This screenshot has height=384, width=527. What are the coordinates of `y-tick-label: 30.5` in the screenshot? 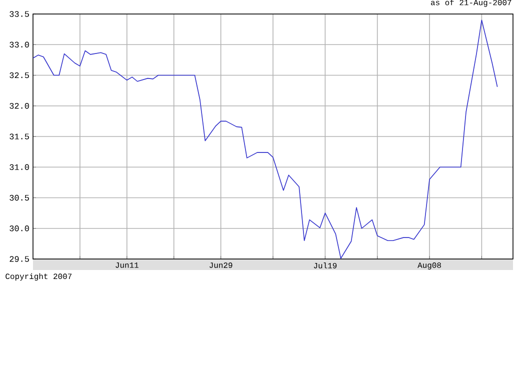 It's located at (19, 197).